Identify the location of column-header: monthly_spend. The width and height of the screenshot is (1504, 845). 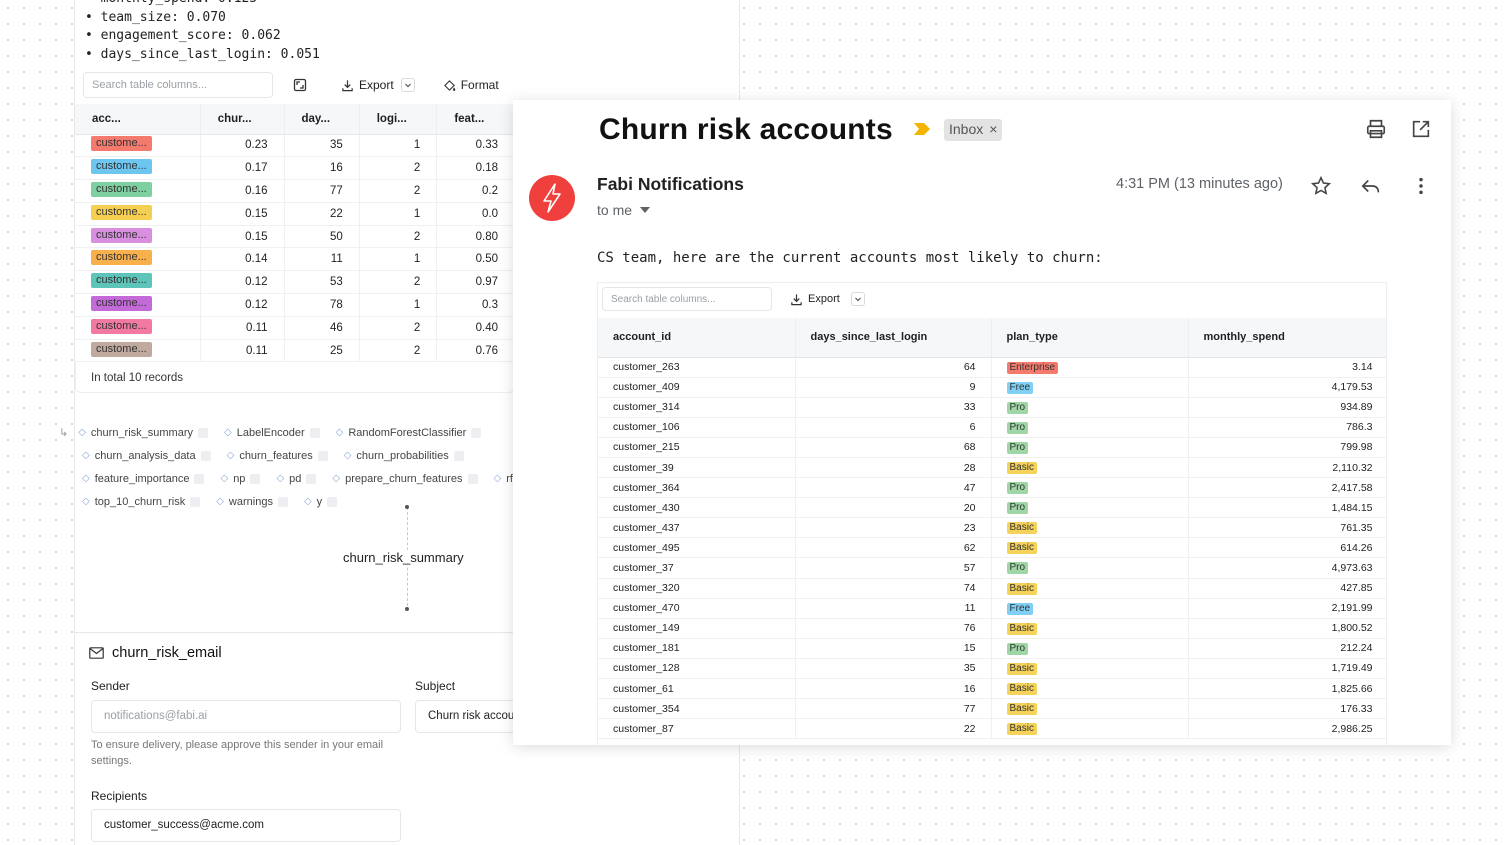
(1287, 338).